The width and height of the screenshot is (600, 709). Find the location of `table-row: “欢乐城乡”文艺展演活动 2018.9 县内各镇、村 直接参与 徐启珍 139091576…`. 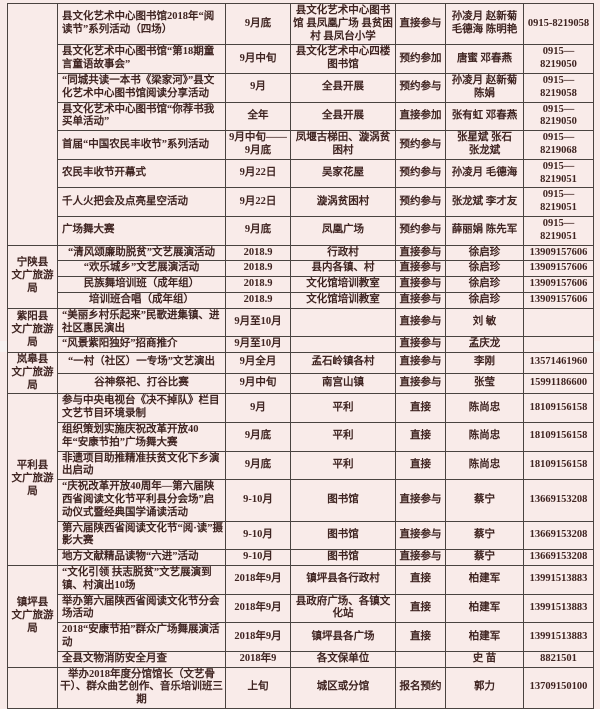

table-row: “欢乐城乡”文艺展演活动 2018.9 县内各镇、村 直接参与 徐启珍 139091576… is located at coordinates (301, 269).